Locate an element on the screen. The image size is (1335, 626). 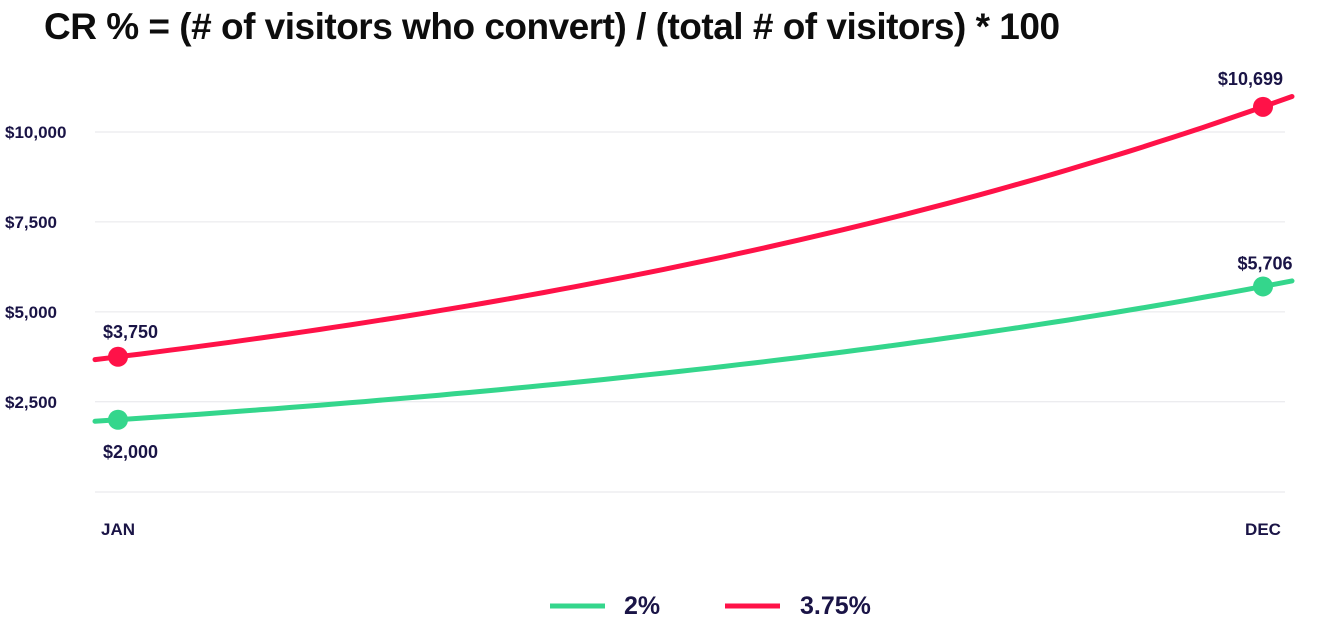
y-tick-label: $10,000 is located at coordinates (35, 132).